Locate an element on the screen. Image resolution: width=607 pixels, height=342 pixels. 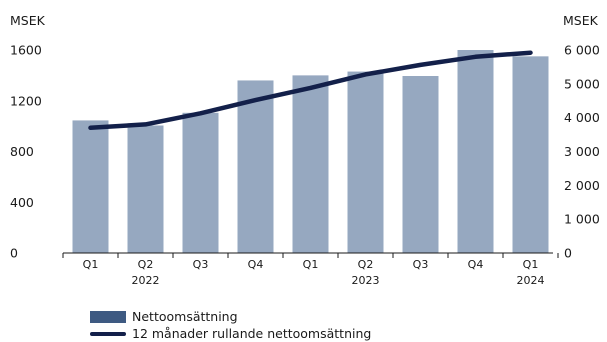
left-tick-label: 400 is located at coordinates (22, 202).